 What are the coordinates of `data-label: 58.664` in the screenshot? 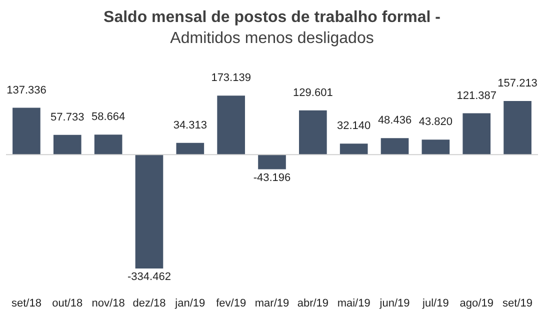 It's located at (108, 117).